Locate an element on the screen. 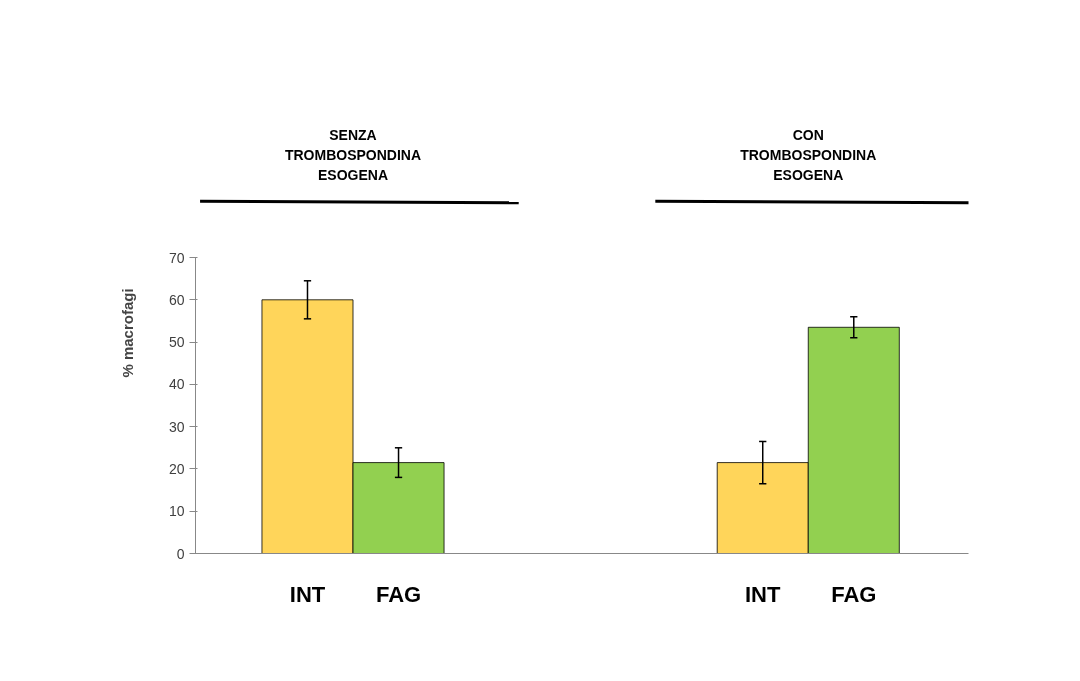  y-tick-label: 60 is located at coordinates (176, 299).